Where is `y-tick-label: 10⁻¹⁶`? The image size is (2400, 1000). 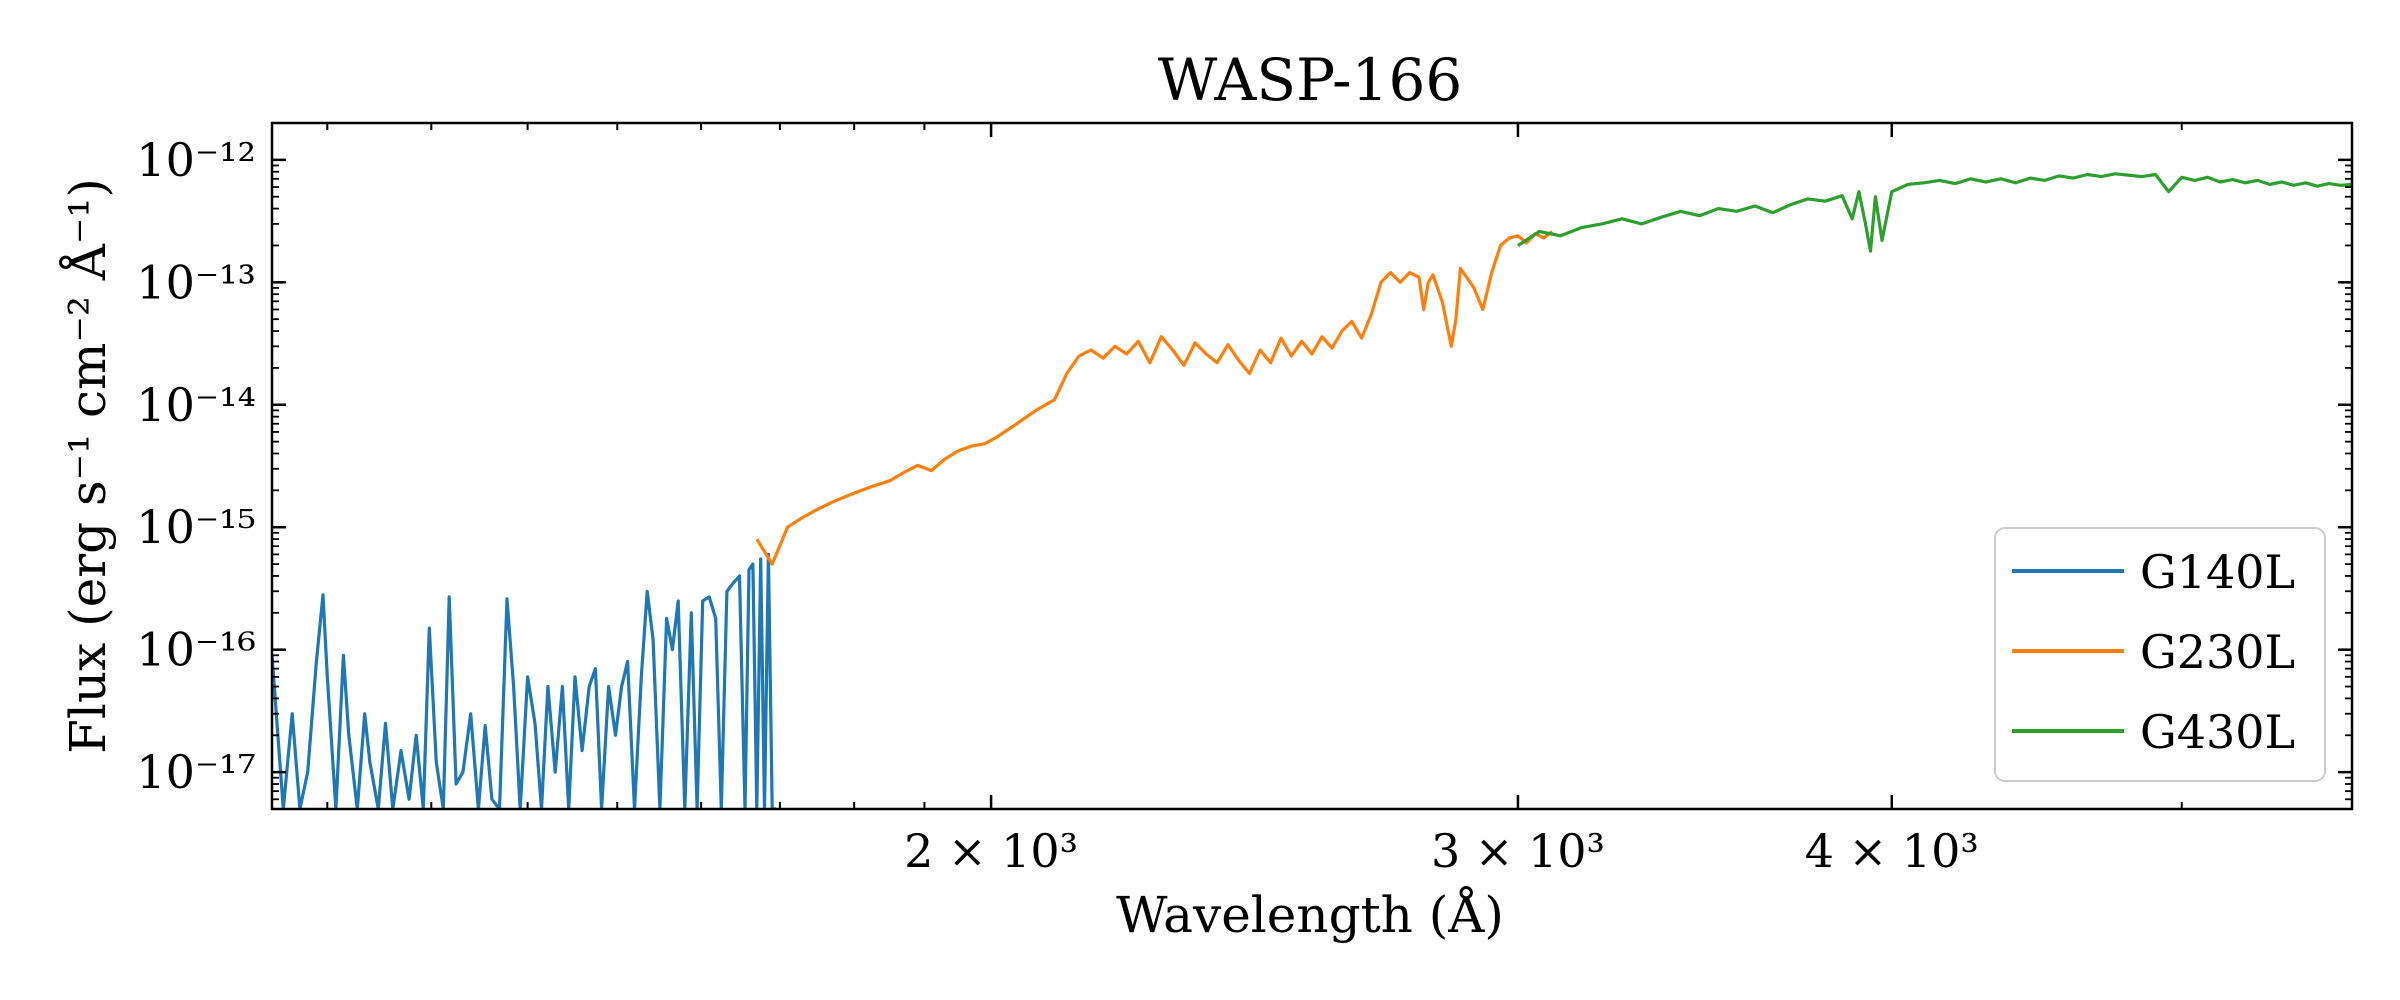
y-tick-label: 10⁻¹⁶ is located at coordinates (196, 650).